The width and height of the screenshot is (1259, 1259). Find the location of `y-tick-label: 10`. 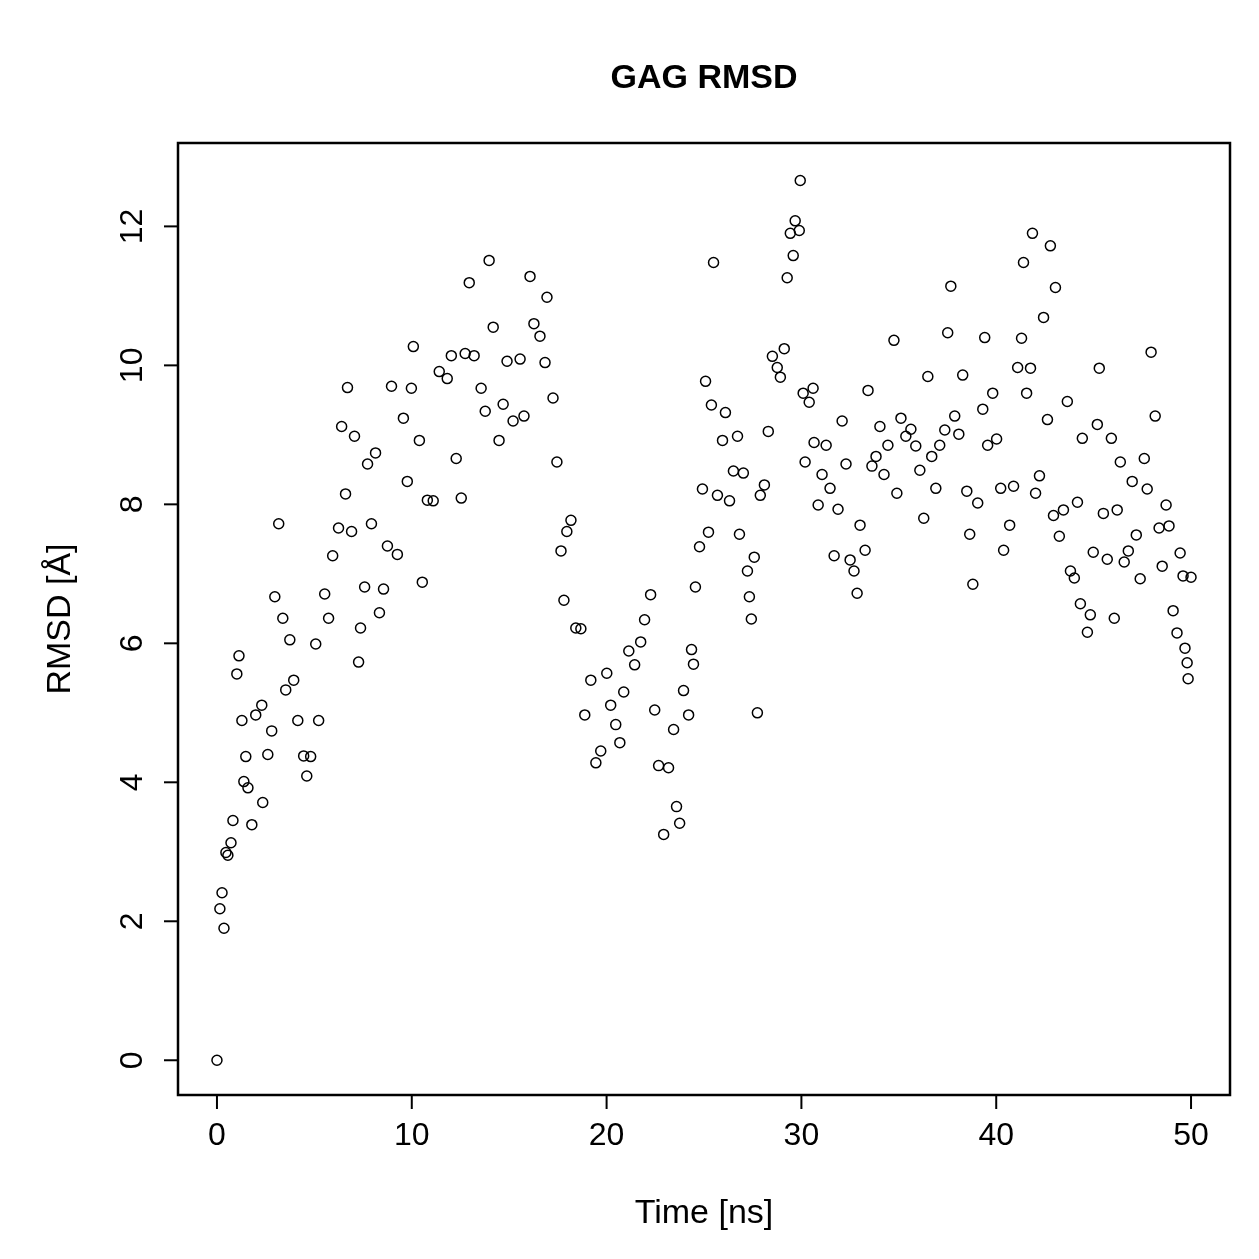

y-tick-label: 10 is located at coordinates (131, 365).